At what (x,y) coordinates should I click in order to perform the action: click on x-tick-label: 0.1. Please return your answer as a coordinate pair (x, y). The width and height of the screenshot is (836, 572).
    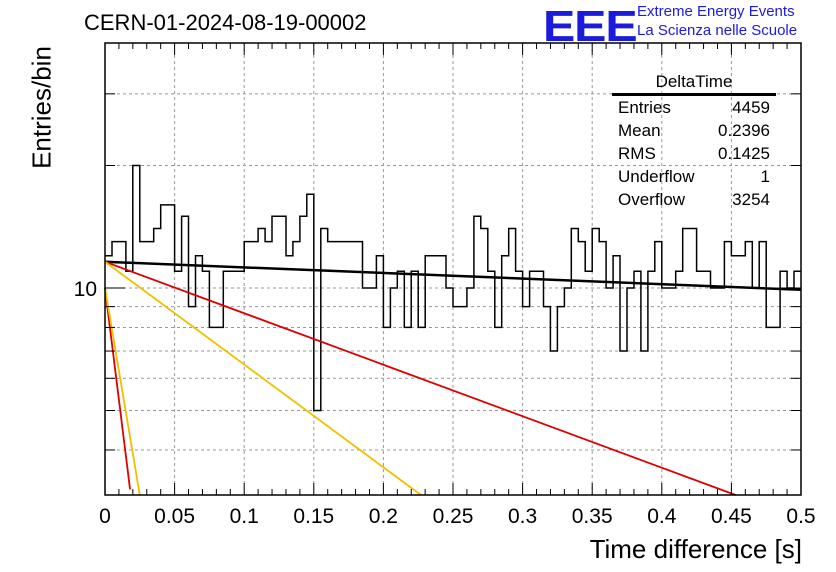
    Looking at the image, I should click on (244, 516).